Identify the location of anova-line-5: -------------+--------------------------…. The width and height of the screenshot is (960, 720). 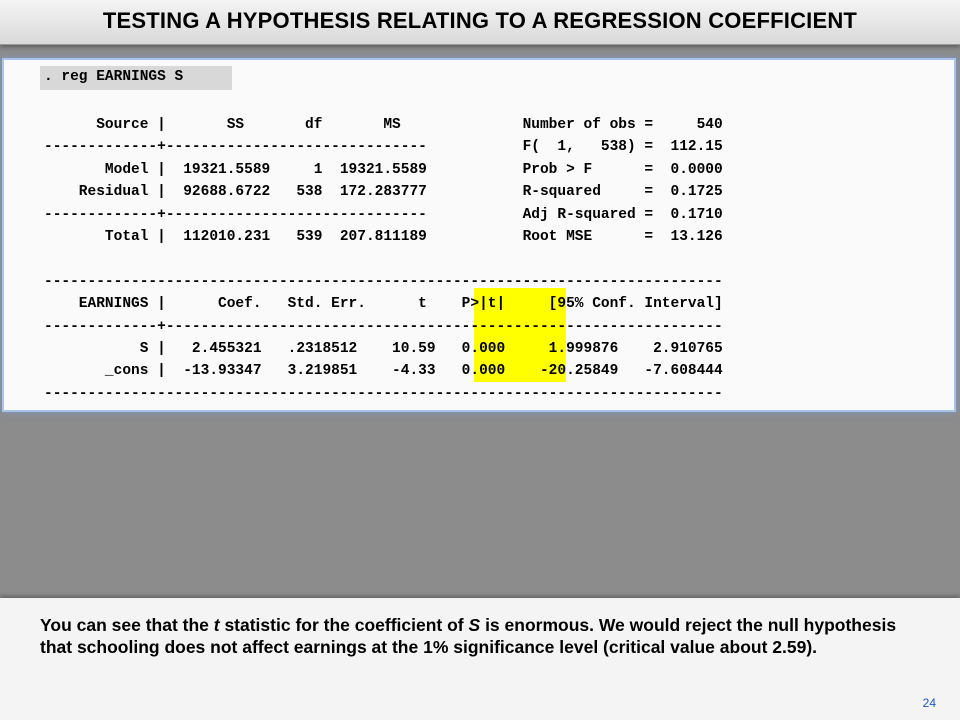
(383, 214).